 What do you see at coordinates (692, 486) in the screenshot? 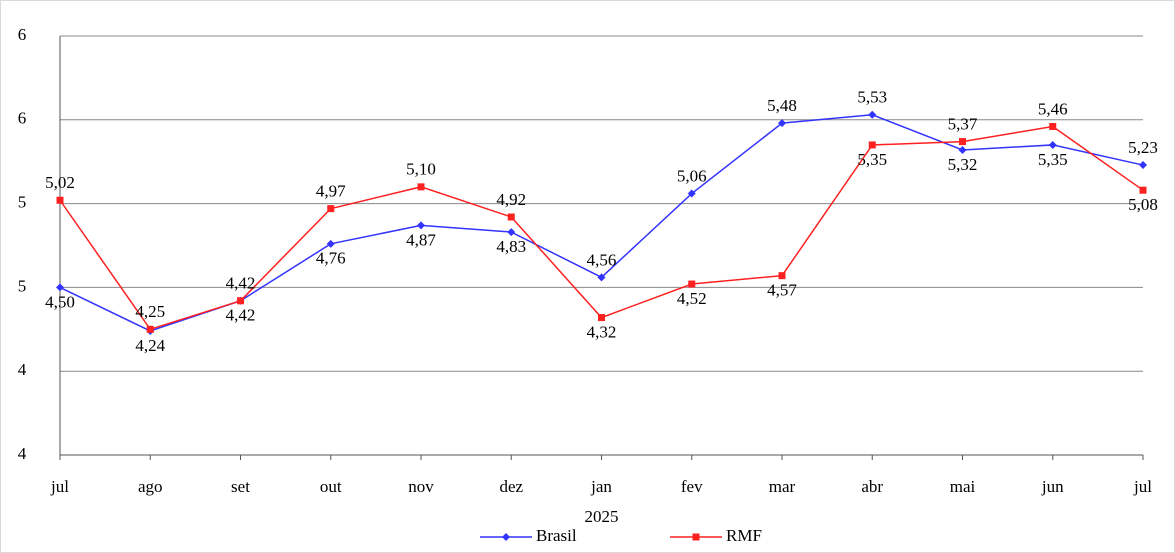
I see `x-tick-label: fev` at bounding box center [692, 486].